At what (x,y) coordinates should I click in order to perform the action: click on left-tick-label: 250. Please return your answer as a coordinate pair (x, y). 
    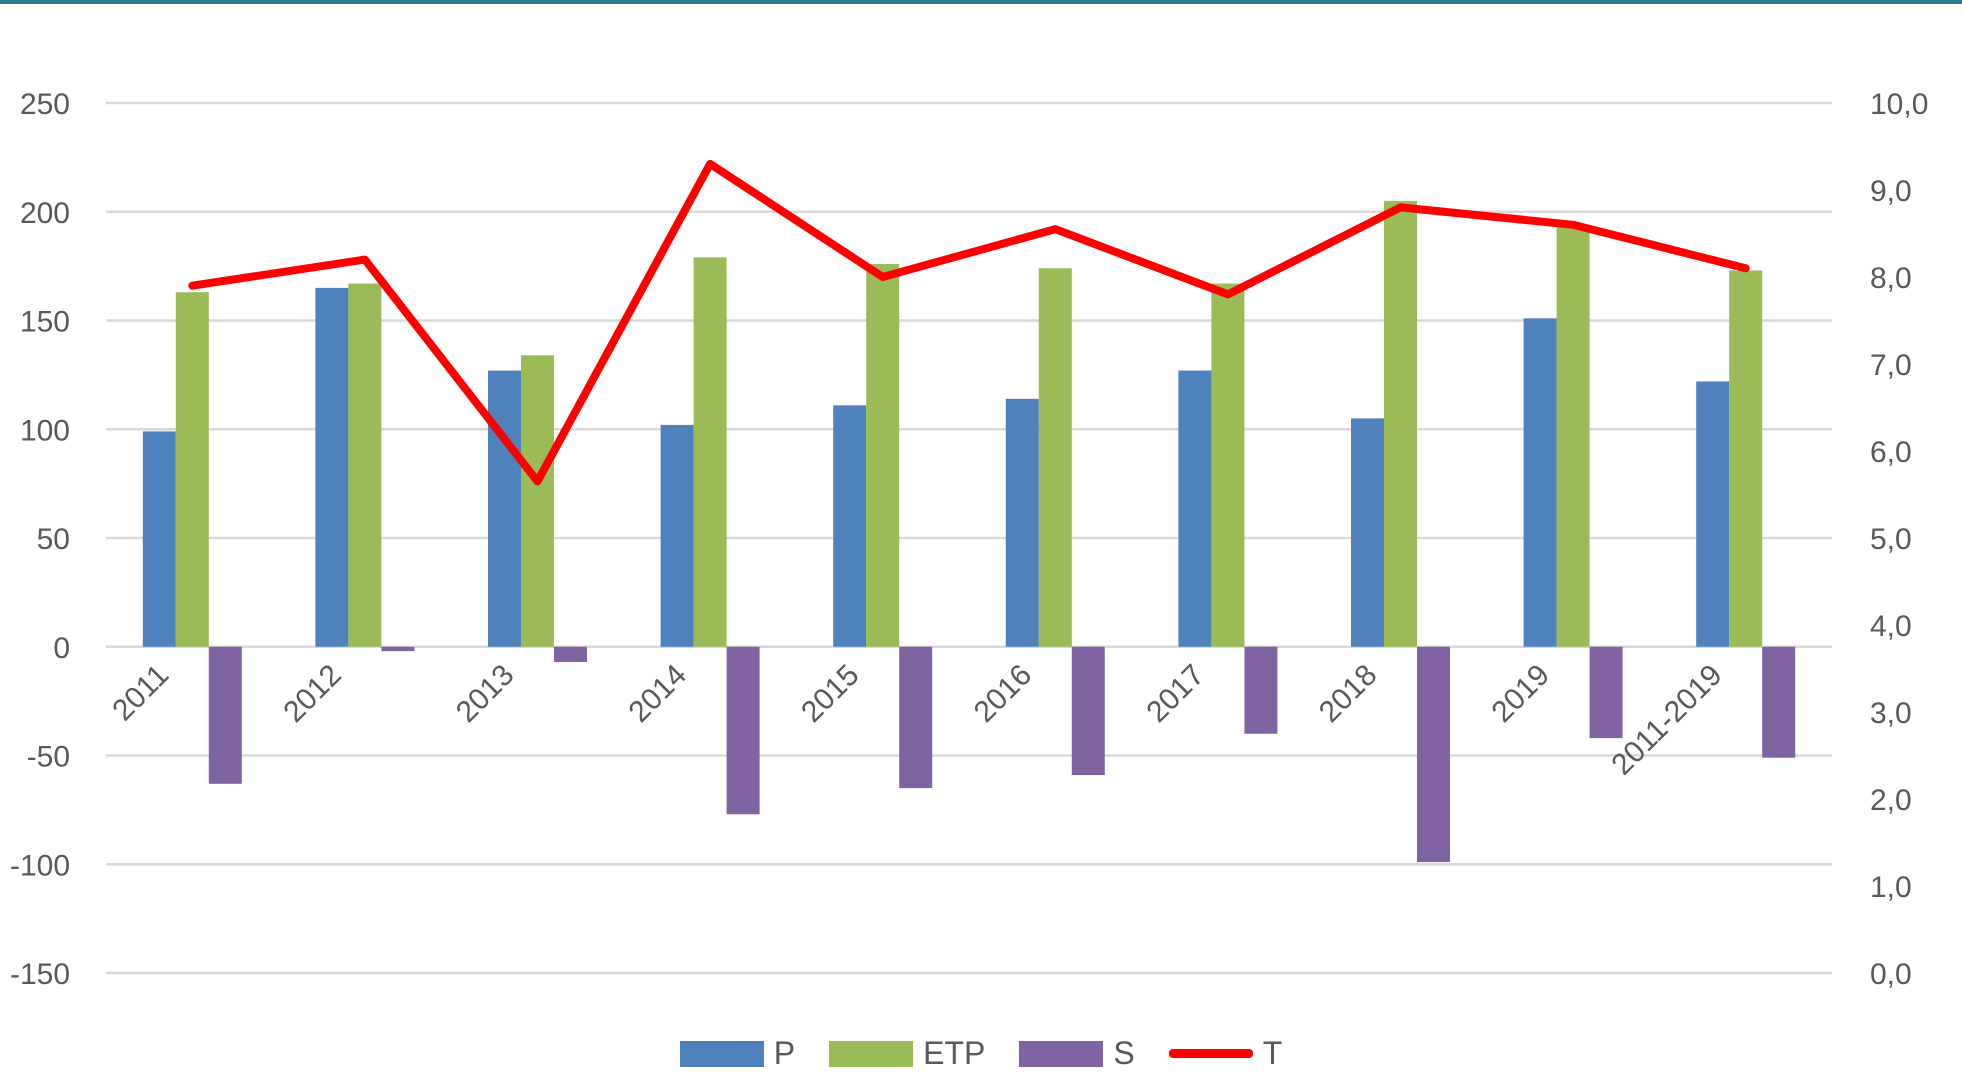
    Looking at the image, I should click on (45, 104).